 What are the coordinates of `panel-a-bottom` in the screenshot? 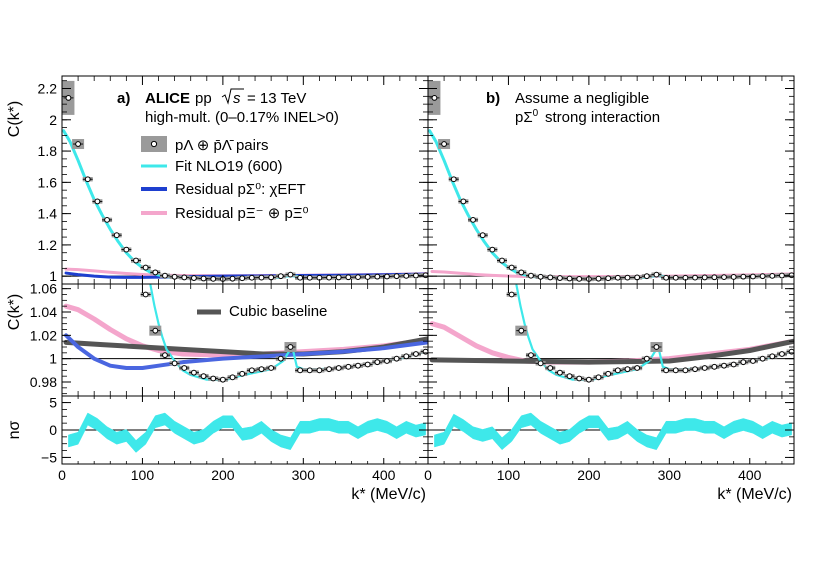 It's located at (245, 432).